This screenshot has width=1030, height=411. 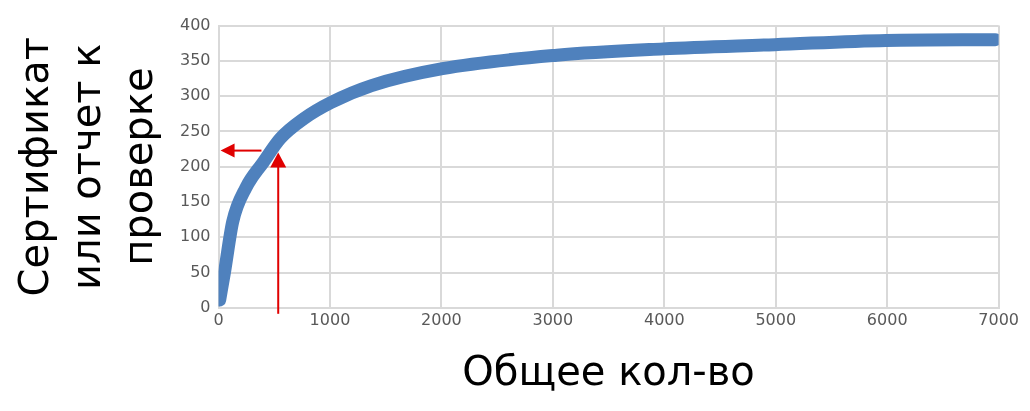 What do you see at coordinates (218, 319) in the screenshot?
I see `x-tick-label: 0` at bounding box center [218, 319].